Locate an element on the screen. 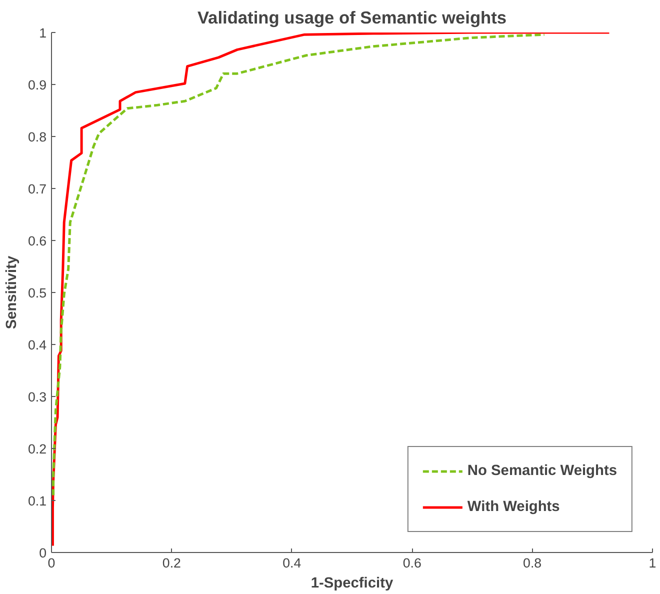 The height and width of the screenshot is (594, 660). x-tick-label: 0.8 is located at coordinates (532, 563).